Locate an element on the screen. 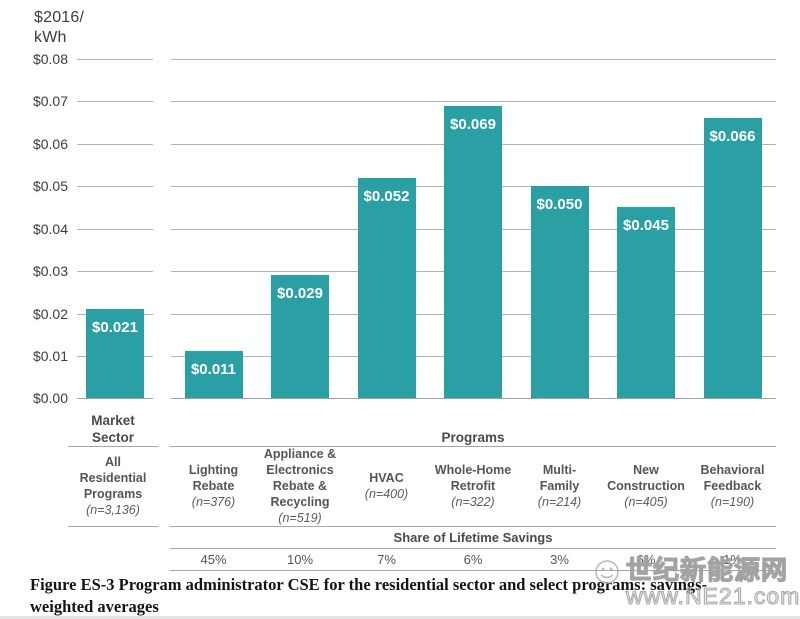 The width and height of the screenshot is (800, 619). market-n: (n=3,136) is located at coordinates (113, 510).